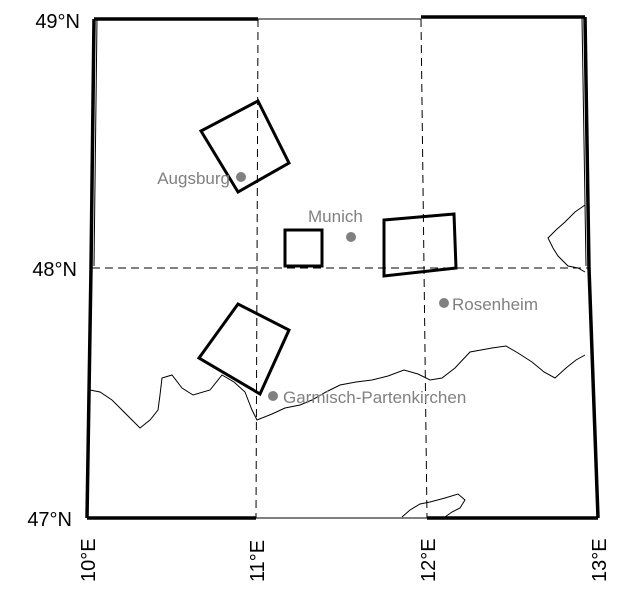 This screenshot has height=590, width=617. I want to click on meridian-11e, so click(257, 268).